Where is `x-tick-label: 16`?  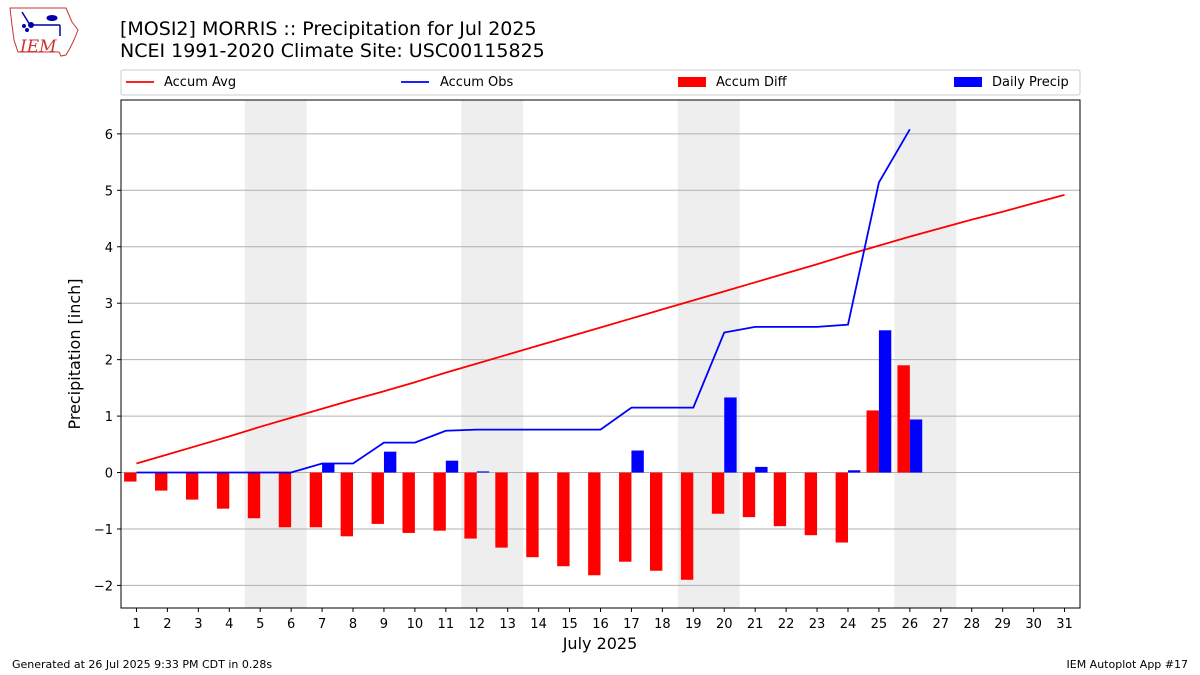 x-tick-label: 16 is located at coordinates (600, 624).